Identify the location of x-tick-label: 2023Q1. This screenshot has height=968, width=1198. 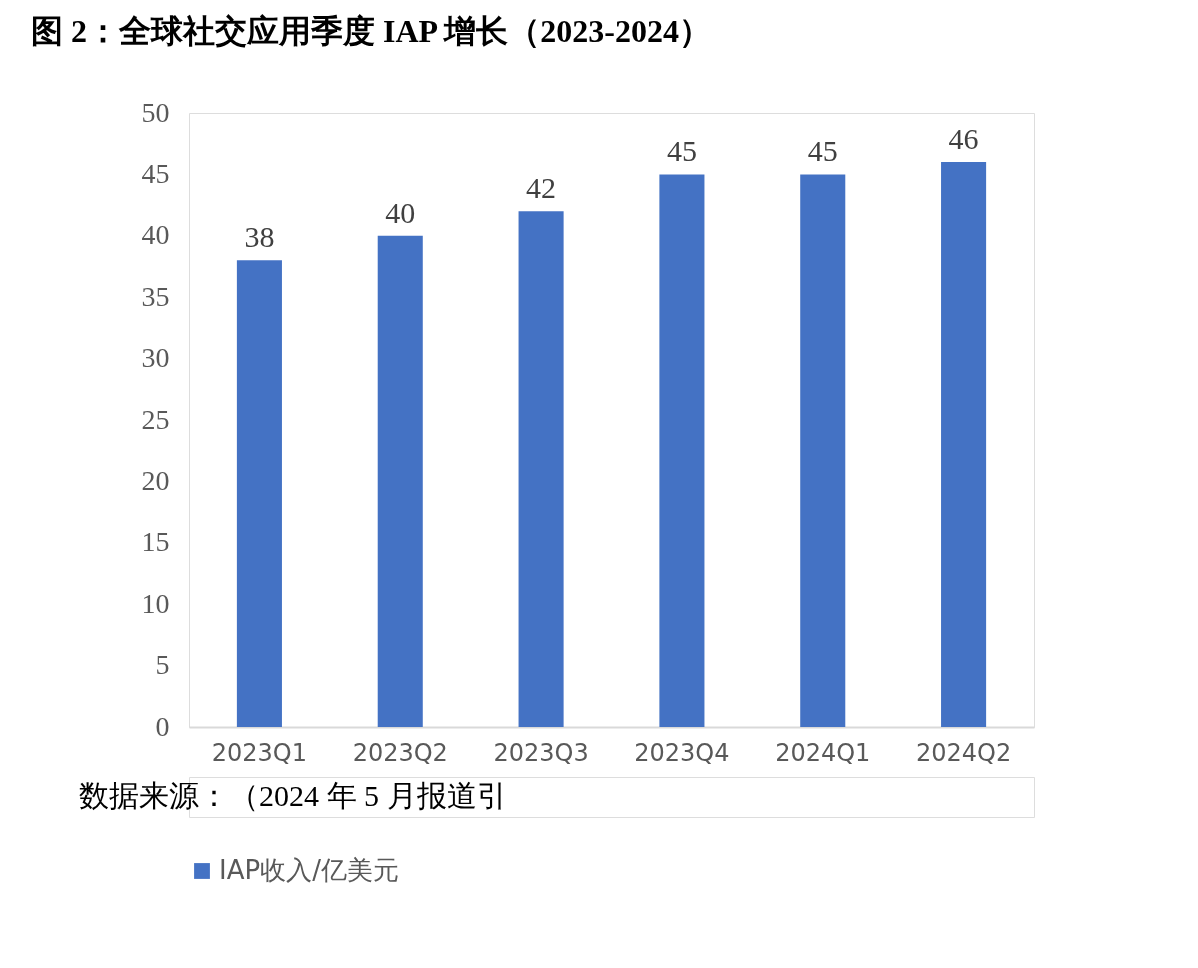
(259, 752).